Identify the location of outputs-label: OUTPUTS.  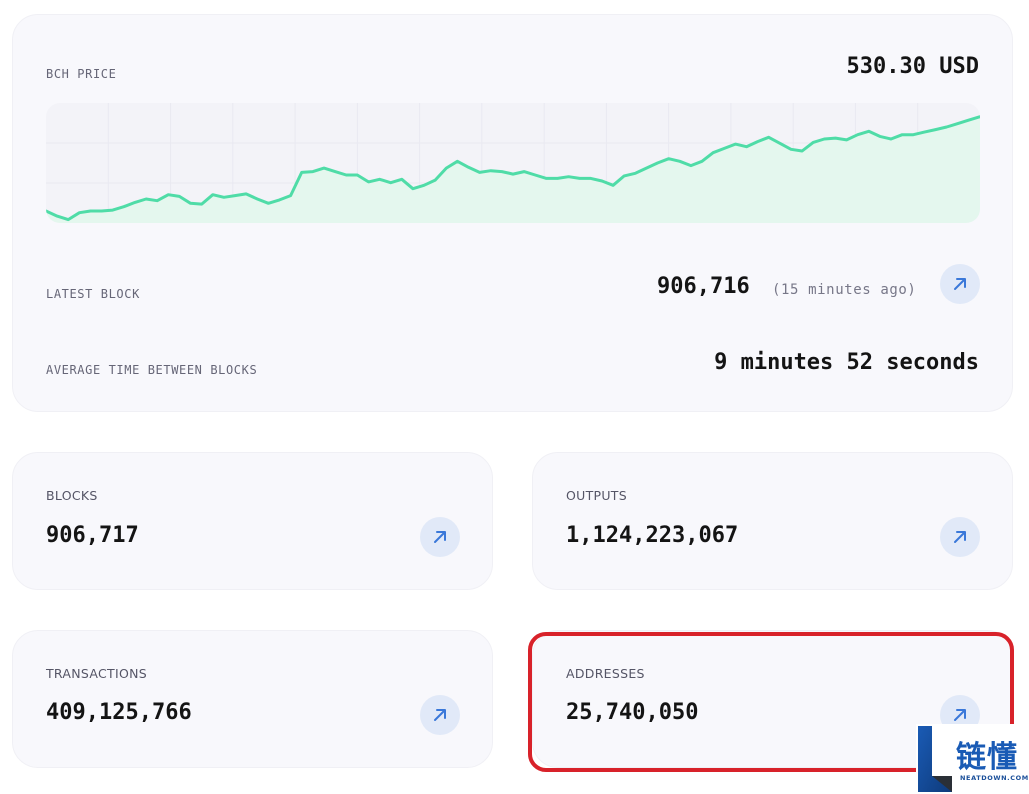
(596, 495).